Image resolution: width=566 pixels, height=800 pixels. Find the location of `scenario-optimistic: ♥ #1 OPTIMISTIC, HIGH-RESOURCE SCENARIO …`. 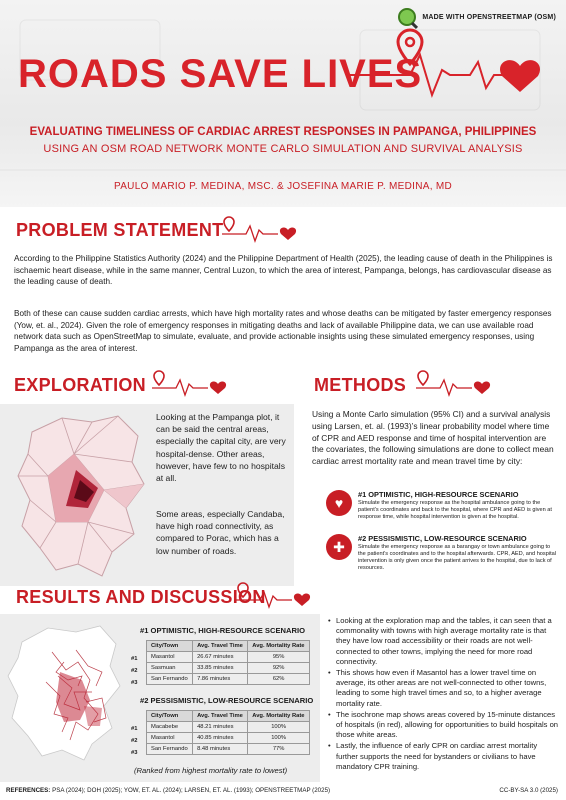

scenario-optimistic: ♥ #1 OPTIMISTIC, HIGH-RESOURCE SCENARIO … is located at coordinates (441, 505).